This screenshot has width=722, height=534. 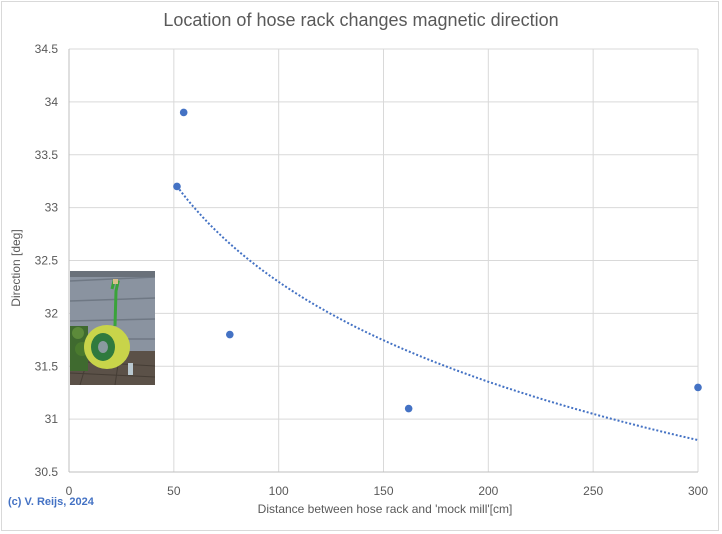 I want to click on x-tick-label: 300, so click(x=698, y=491).